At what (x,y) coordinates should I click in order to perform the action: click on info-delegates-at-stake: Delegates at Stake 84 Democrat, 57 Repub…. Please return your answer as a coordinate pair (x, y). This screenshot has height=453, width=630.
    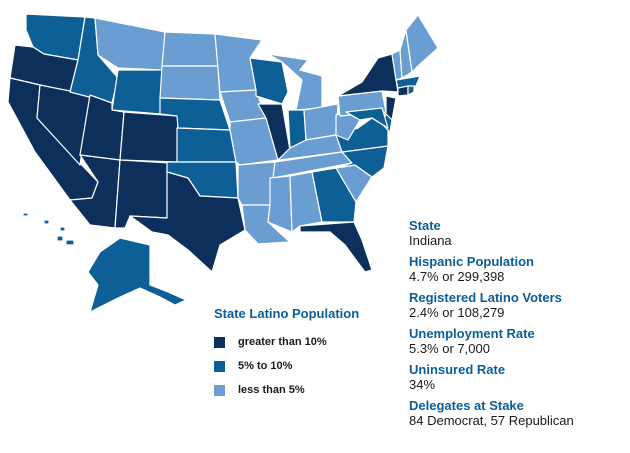
    Looking at the image, I should click on (516, 413).